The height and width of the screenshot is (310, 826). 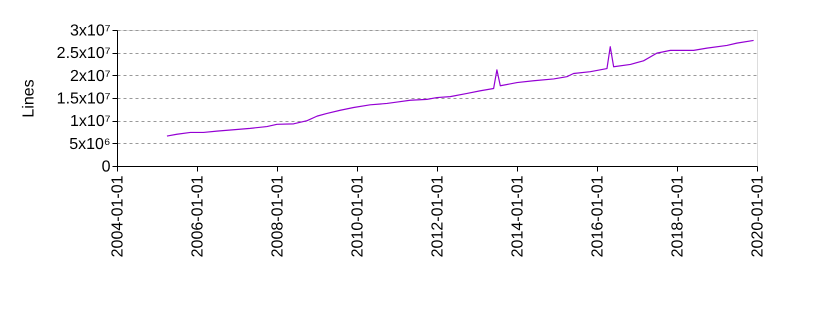 What do you see at coordinates (598, 216) in the screenshot?
I see `x-tick-label: 2016-01-01` at bounding box center [598, 216].